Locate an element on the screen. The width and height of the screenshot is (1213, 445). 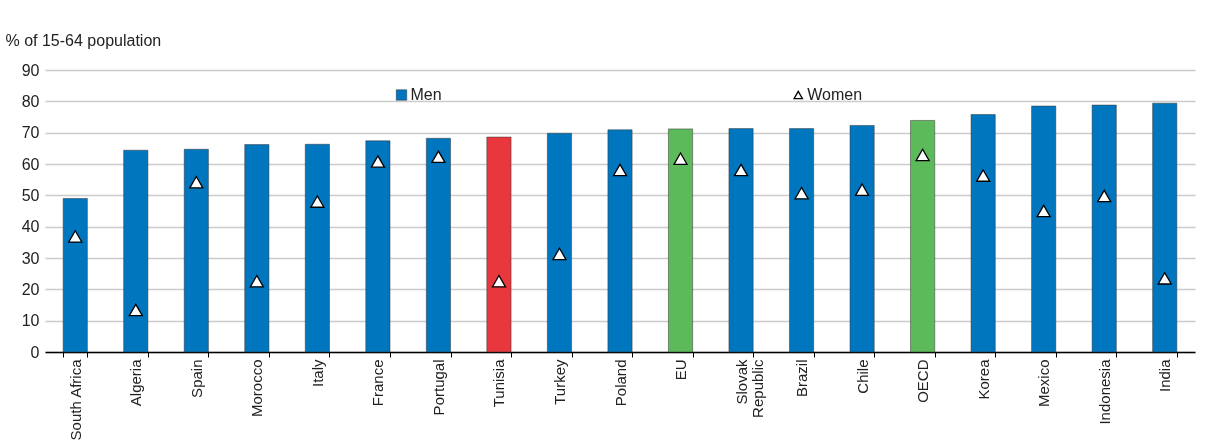
x-tick-label: Tunisia is located at coordinates (499, 383).